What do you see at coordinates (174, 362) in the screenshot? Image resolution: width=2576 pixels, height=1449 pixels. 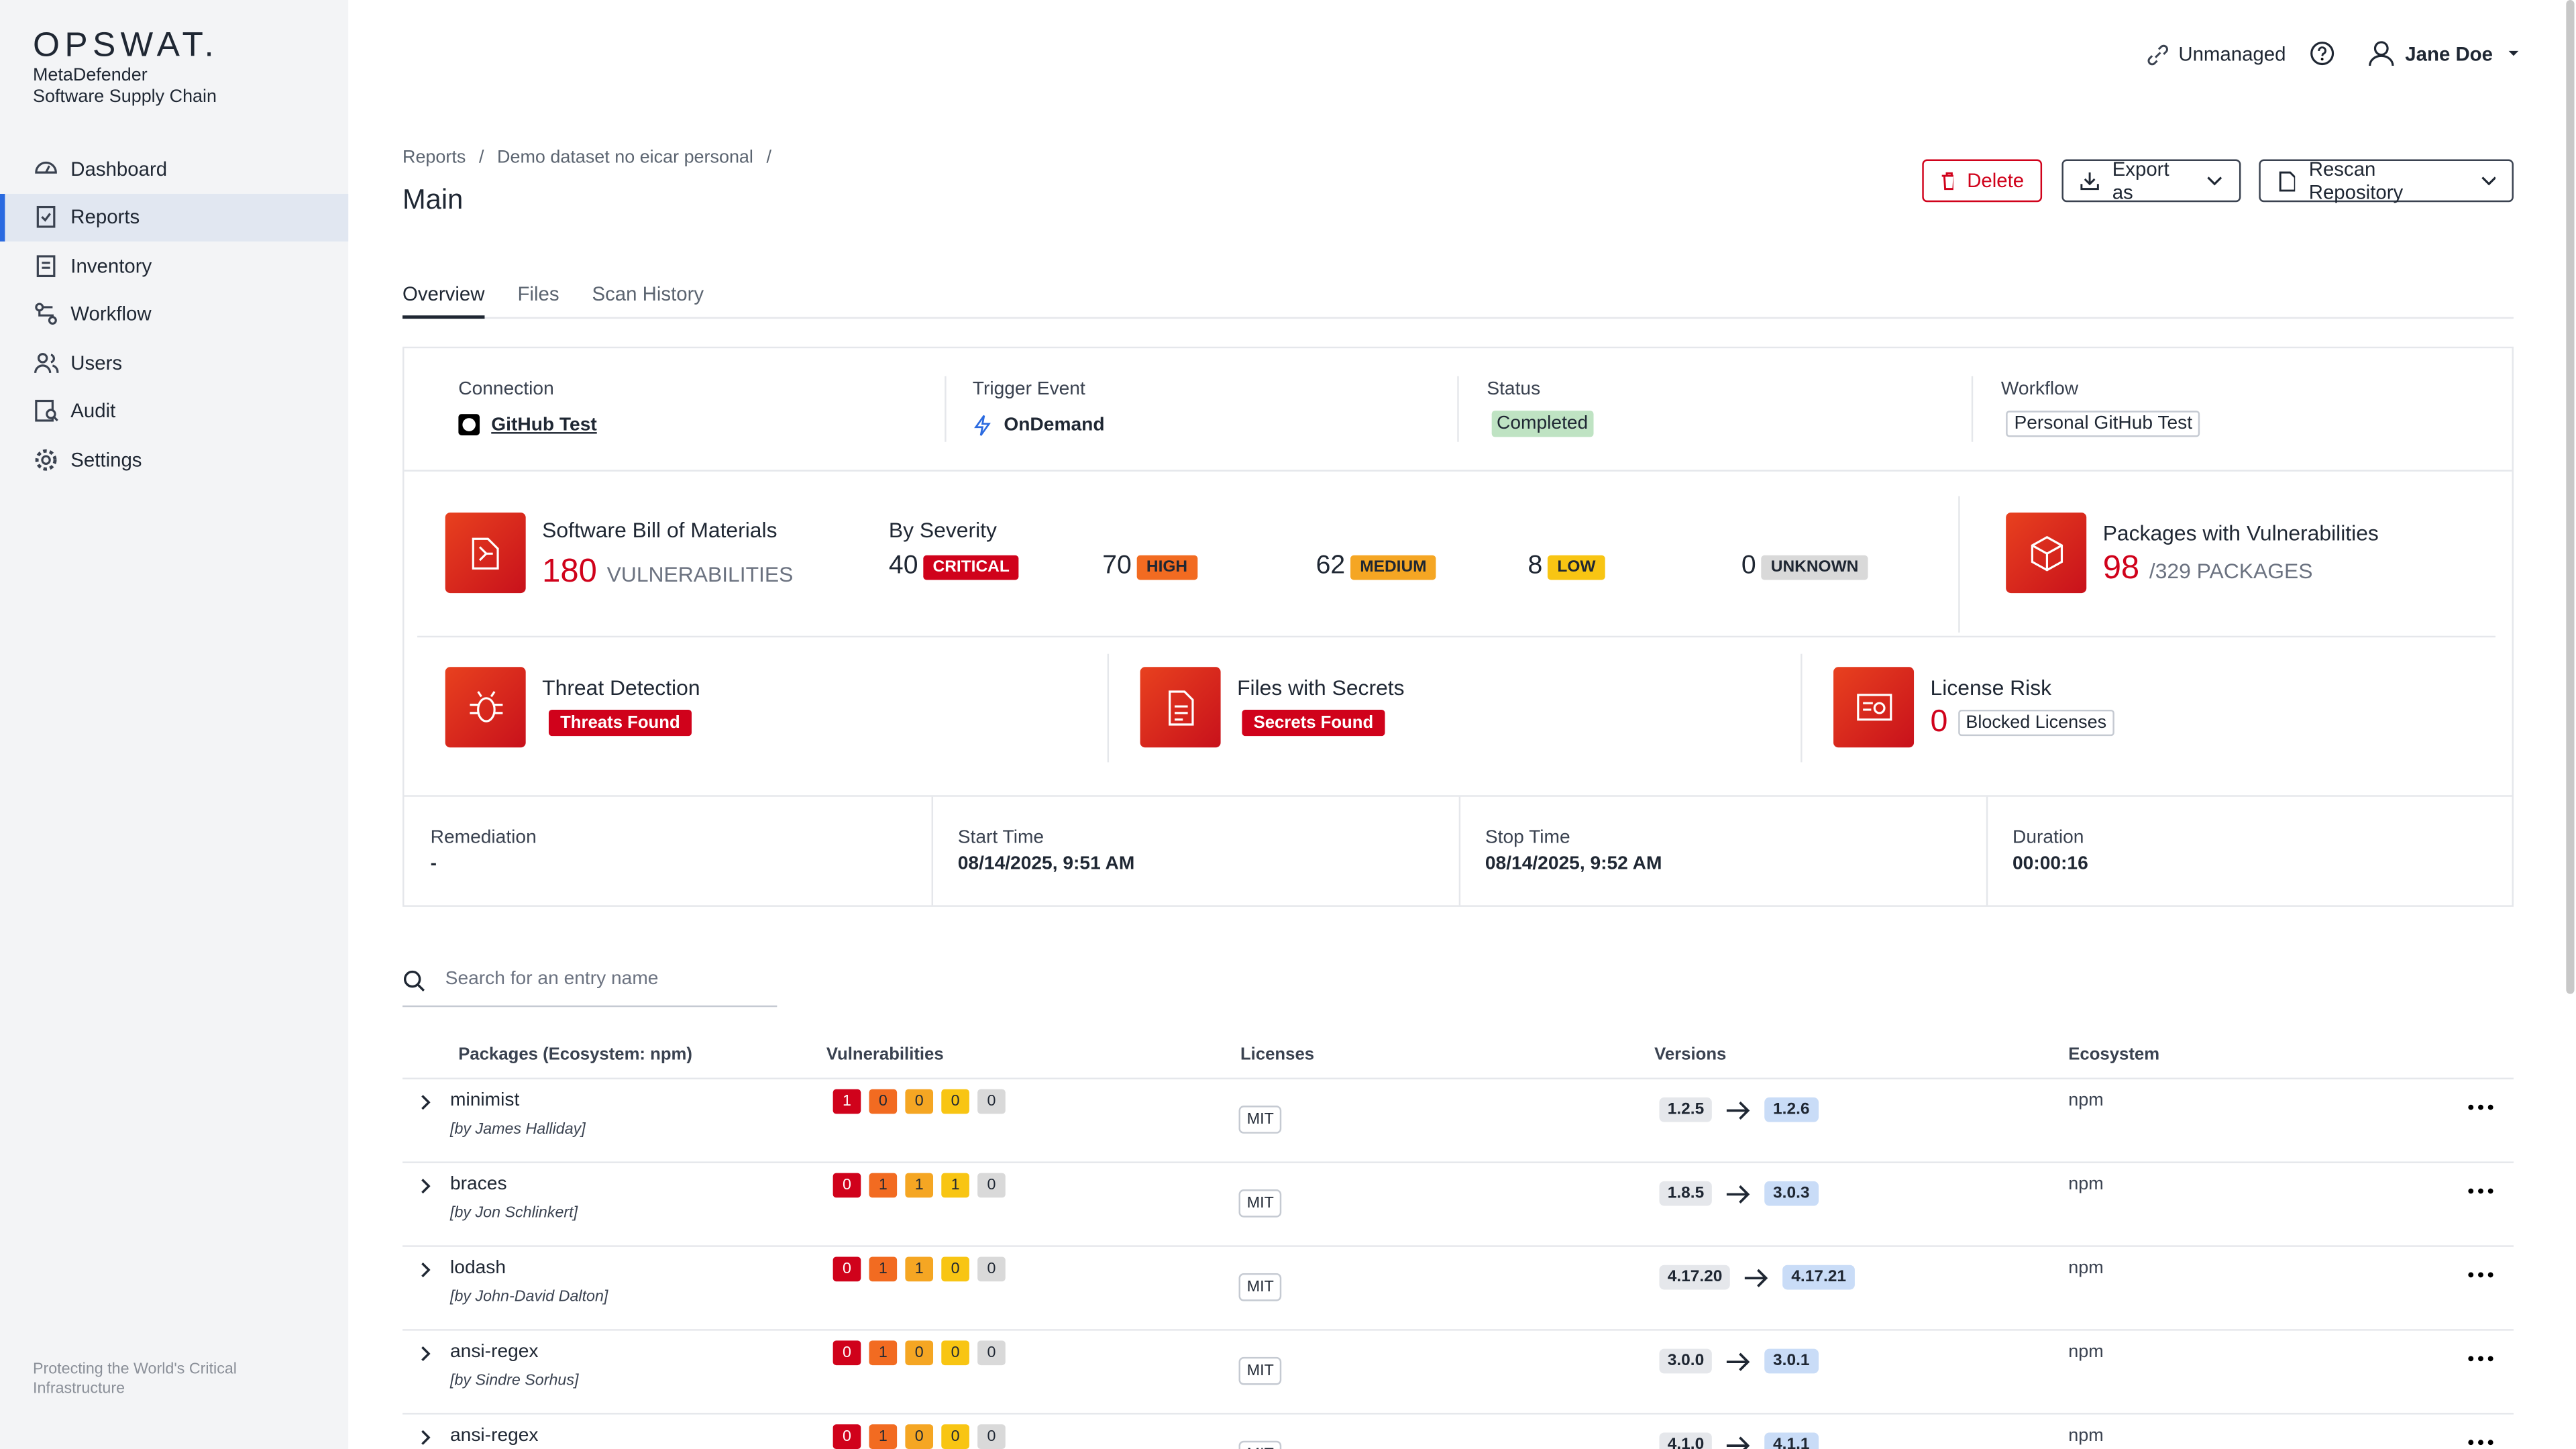 I see `nav-item: Users` at bounding box center [174, 362].